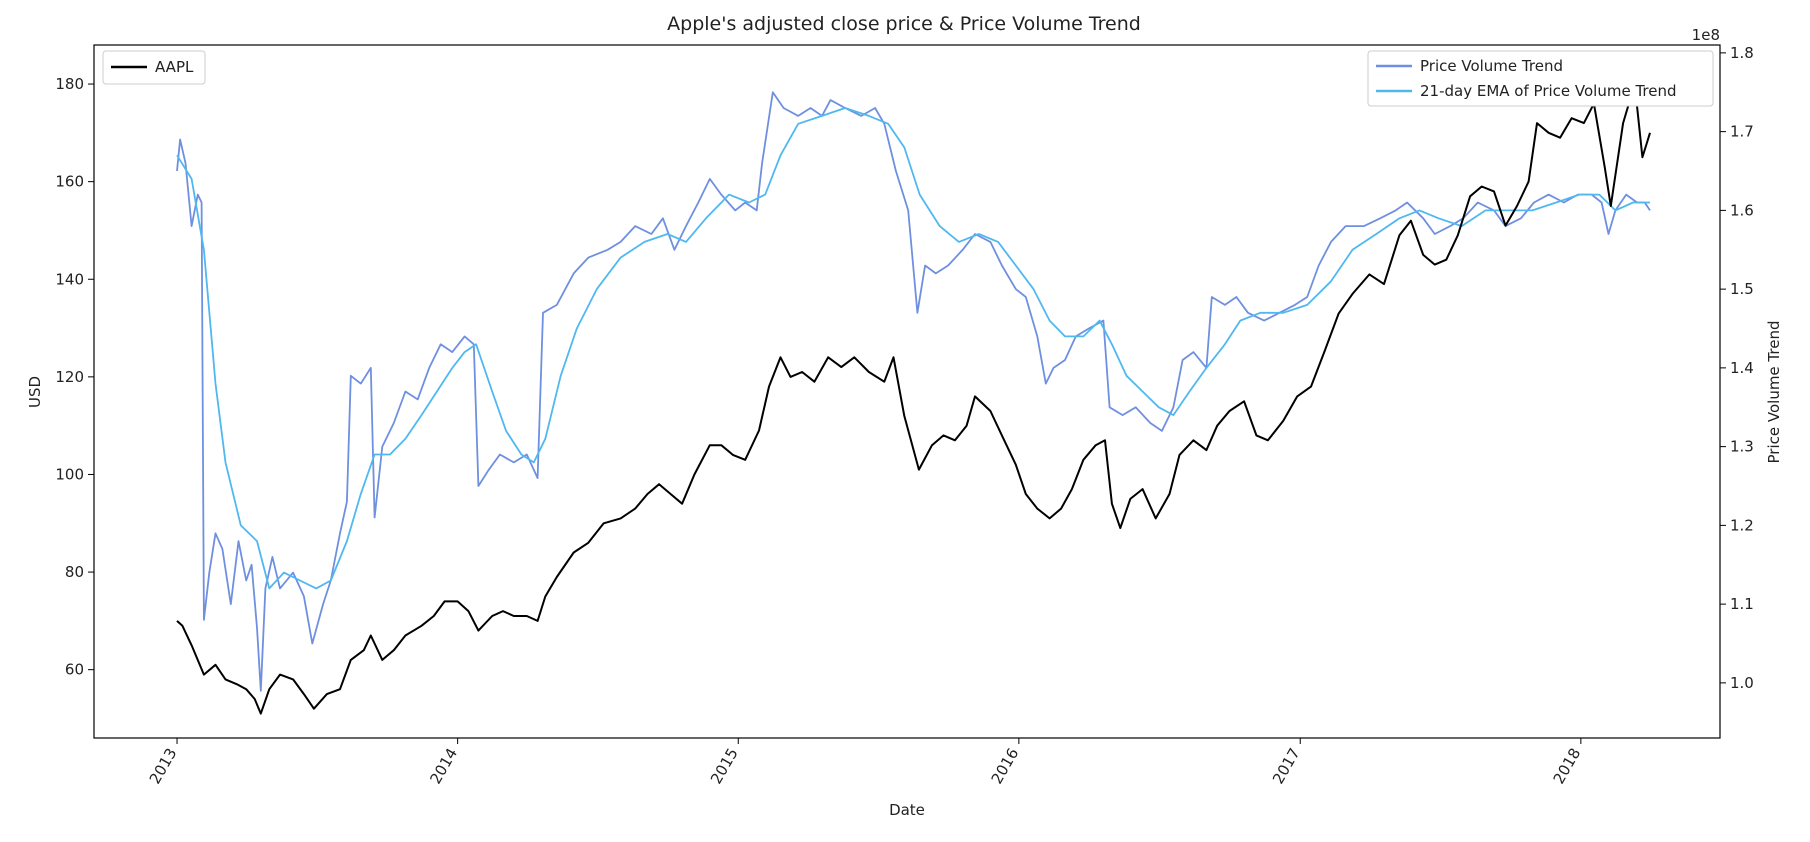  I want to click on legend-left-frame, so click(154, 67).